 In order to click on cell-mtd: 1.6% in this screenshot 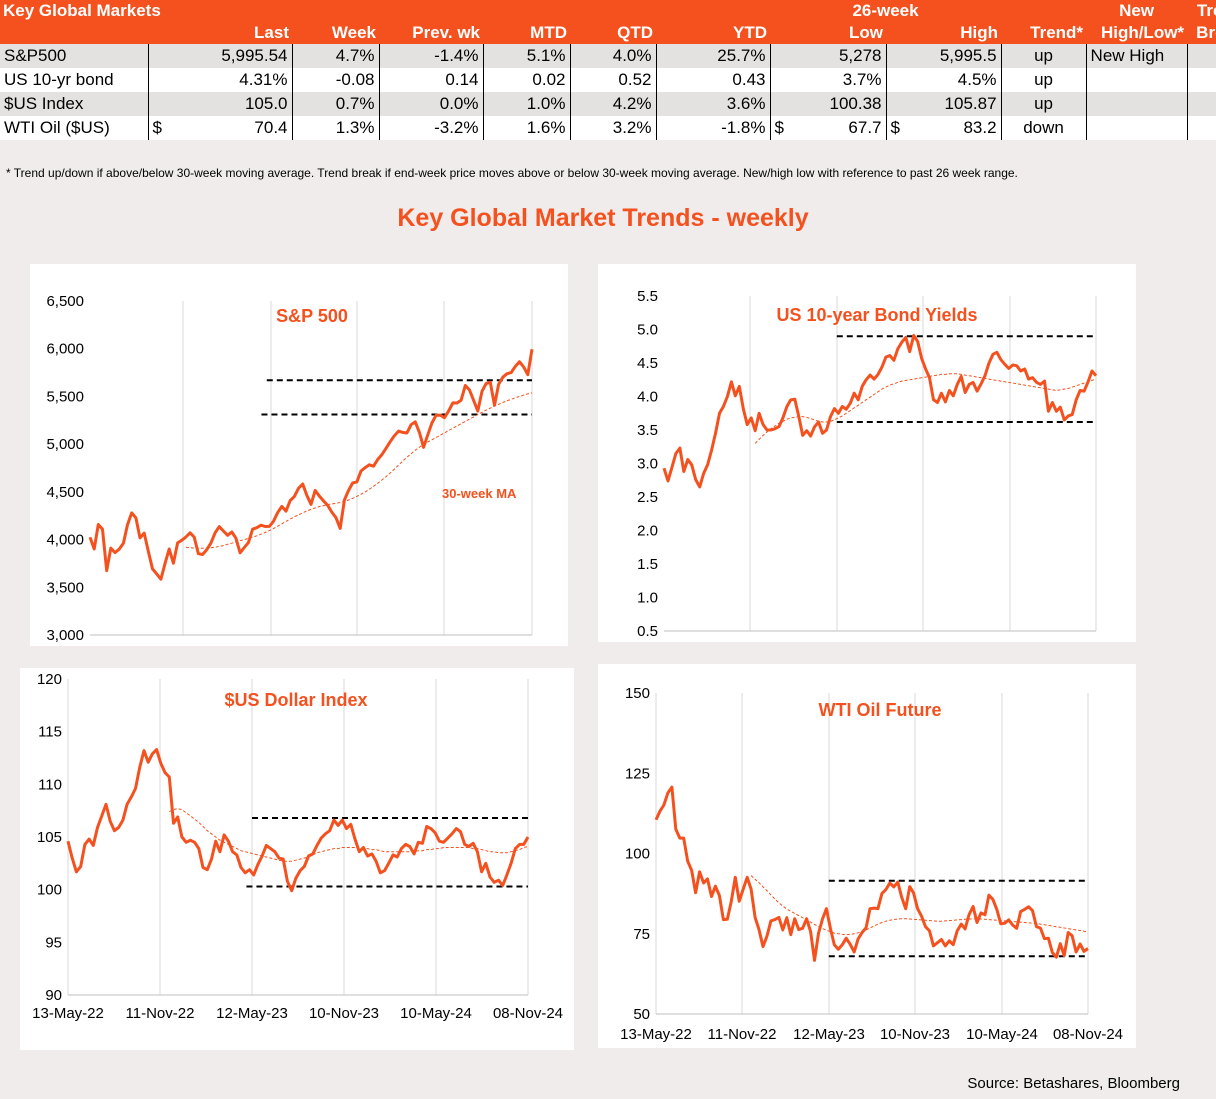, I will do `click(526, 128)`.